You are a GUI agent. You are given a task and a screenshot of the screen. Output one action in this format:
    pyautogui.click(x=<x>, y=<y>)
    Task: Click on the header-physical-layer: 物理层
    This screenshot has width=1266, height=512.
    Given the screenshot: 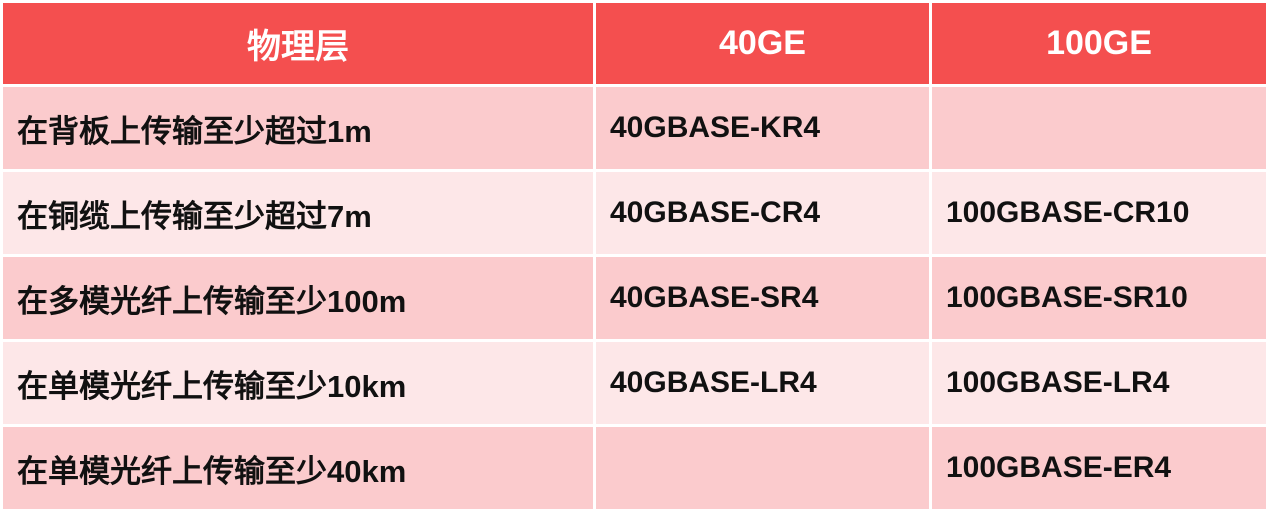 What is the action you would take?
    pyautogui.click(x=298, y=44)
    